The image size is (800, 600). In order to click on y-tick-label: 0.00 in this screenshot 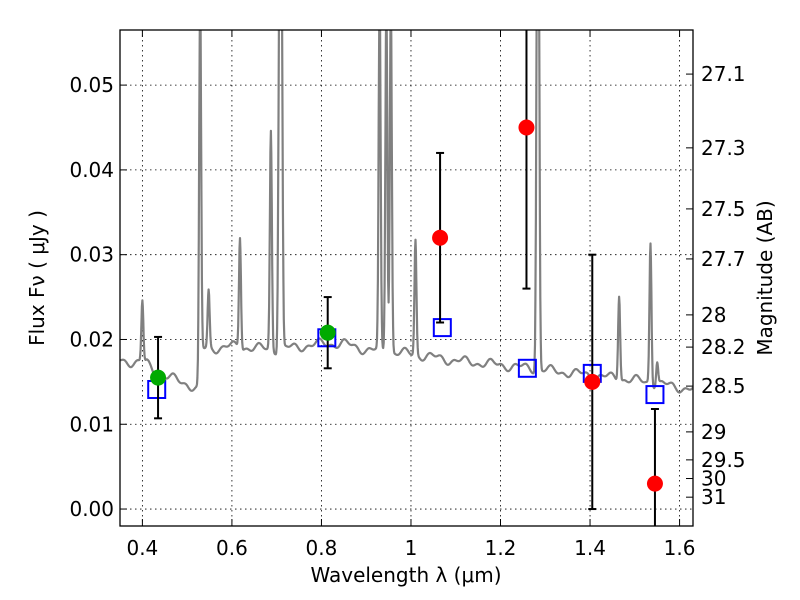, I will do `click(91, 509)`.